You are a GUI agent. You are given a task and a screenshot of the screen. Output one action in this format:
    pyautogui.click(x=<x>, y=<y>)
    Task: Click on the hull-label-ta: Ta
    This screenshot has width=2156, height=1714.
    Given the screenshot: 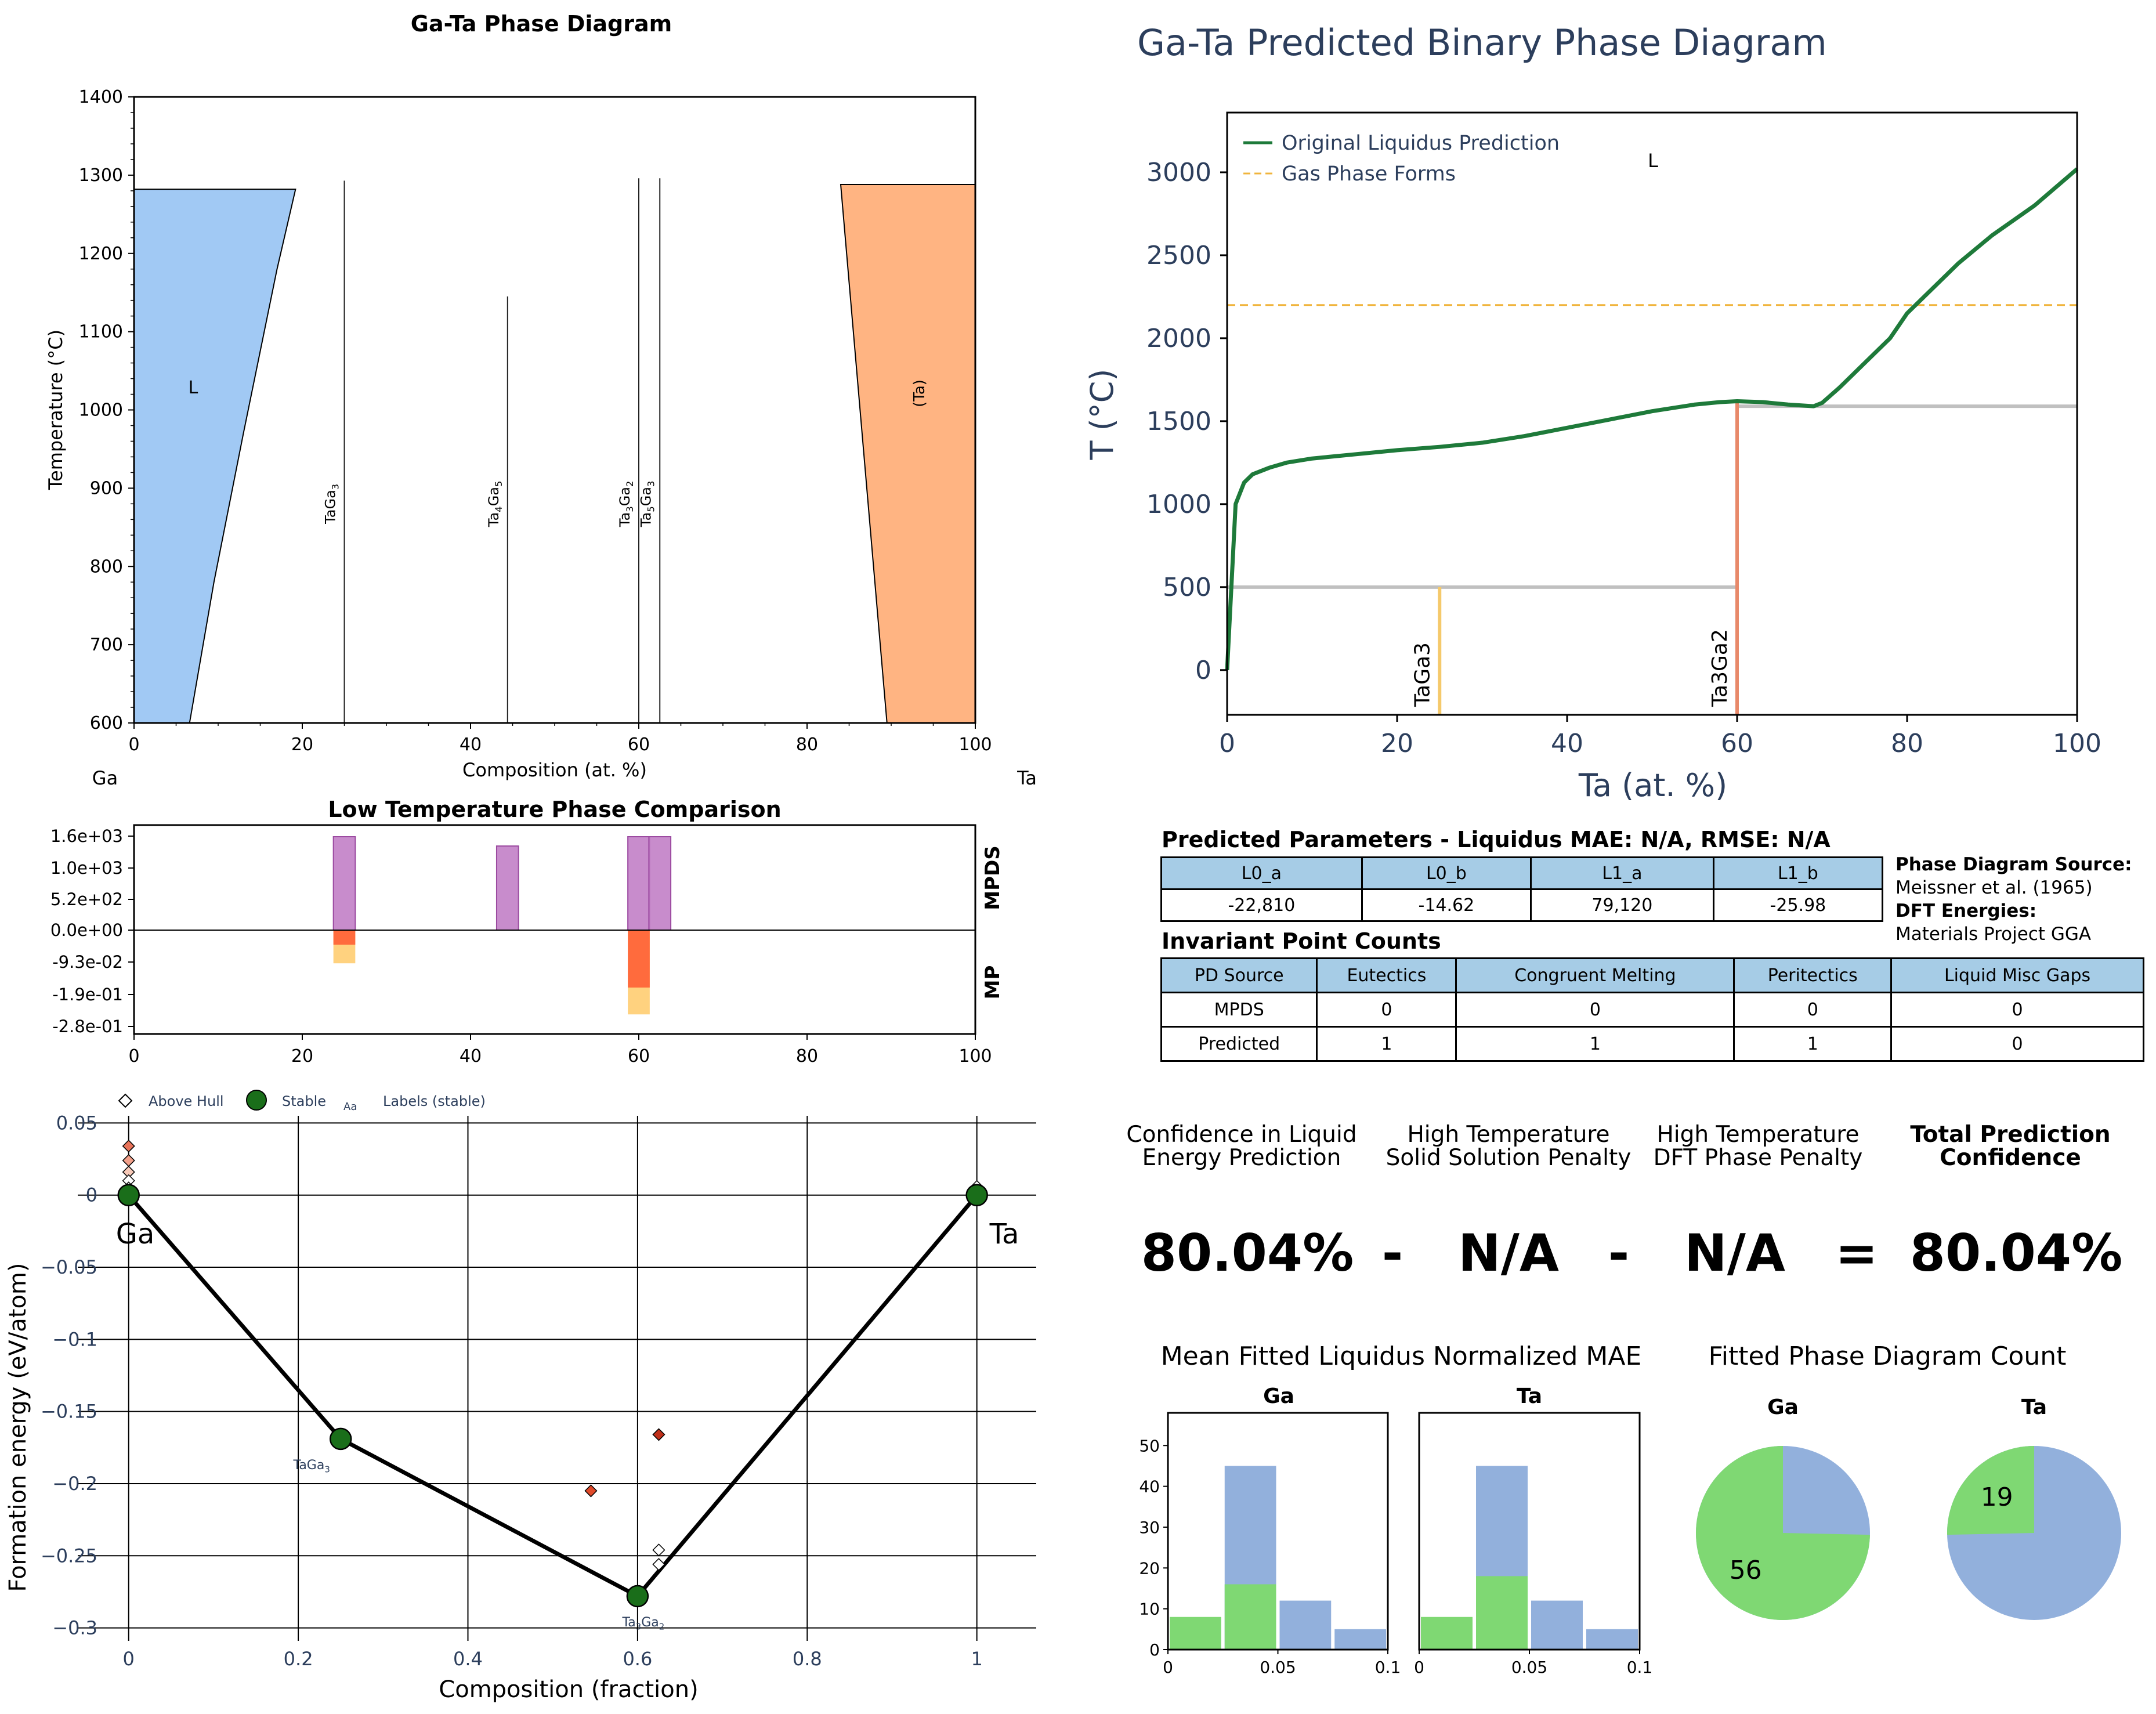 What is the action you would take?
    pyautogui.click(x=1004, y=1234)
    